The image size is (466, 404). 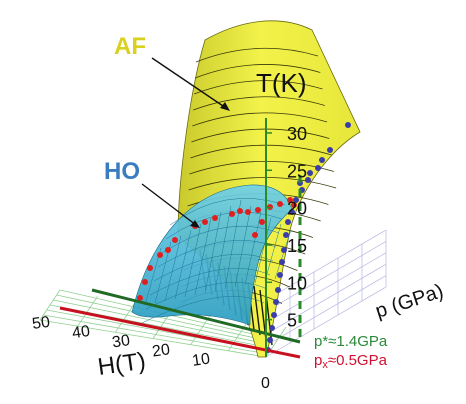 What do you see at coordinates (297, 283) in the screenshot?
I see `t-tick-label: 10` at bounding box center [297, 283].